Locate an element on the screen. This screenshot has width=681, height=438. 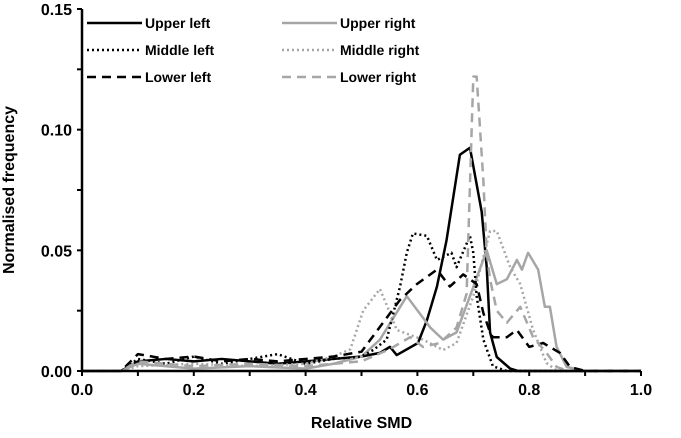
legend-label: Upper left is located at coordinates (178, 23).